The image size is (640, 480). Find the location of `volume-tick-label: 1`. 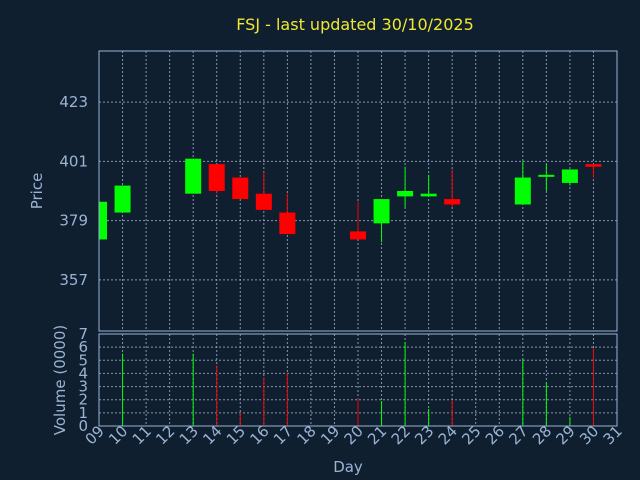

volume-tick-label: 1 is located at coordinates (83, 413).